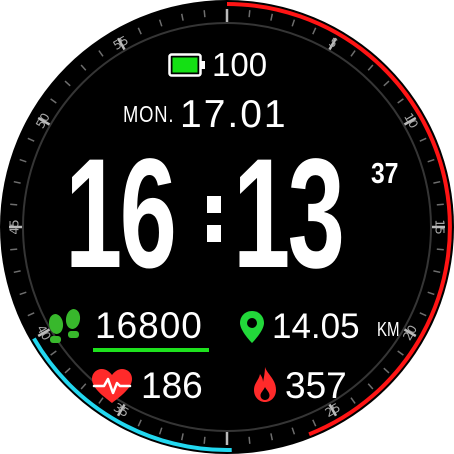 The image size is (454, 454). Describe the element at coordinates (214, 219) in the screenshot. I see `time-colon` at that location.